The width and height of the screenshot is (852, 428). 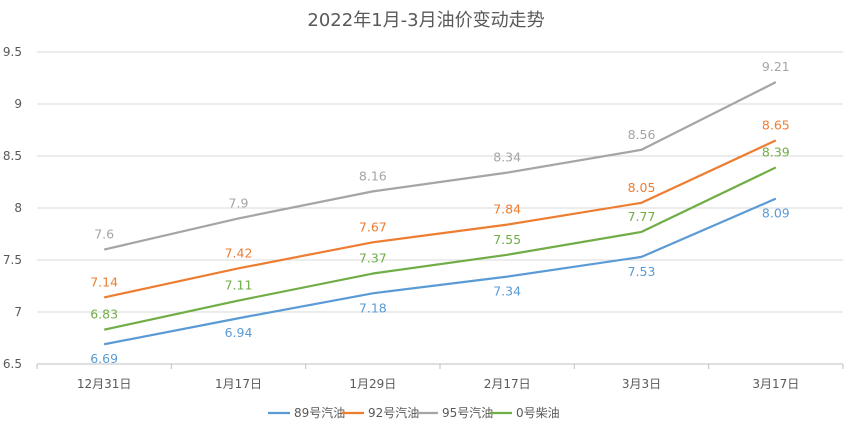 What do you see at coordinates (776, 151) in the screenshot?
I see `data-label: 8.39` at bounding box center [776, 151].